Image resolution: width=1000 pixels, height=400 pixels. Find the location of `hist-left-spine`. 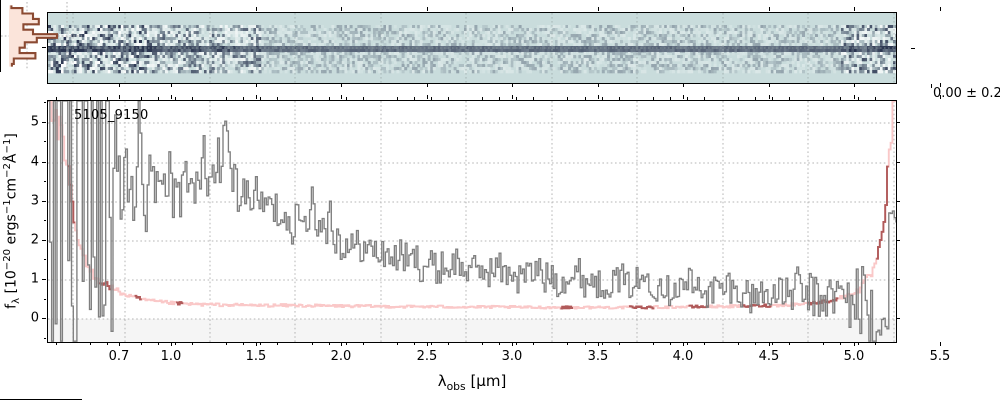

hist-left-spine is located at coordinates (0, 36).